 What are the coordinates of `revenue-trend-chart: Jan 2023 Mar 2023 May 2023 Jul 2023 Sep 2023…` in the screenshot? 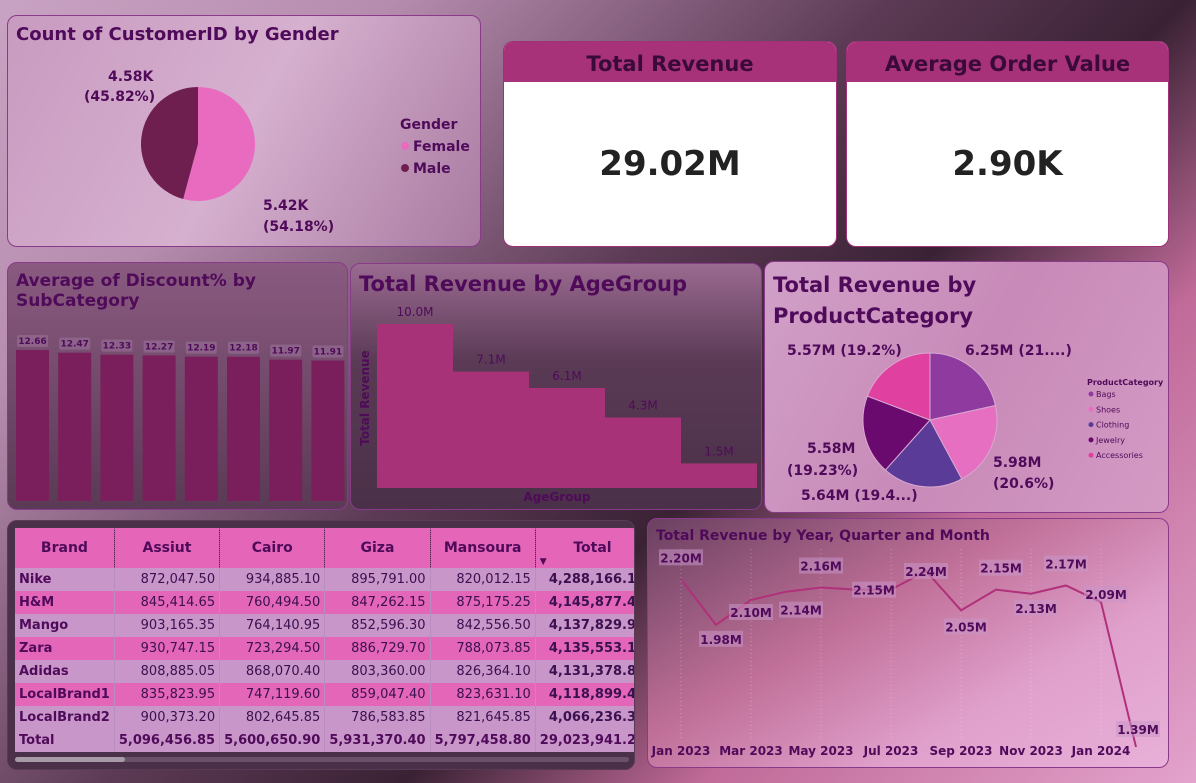 It's located at (908, 643).